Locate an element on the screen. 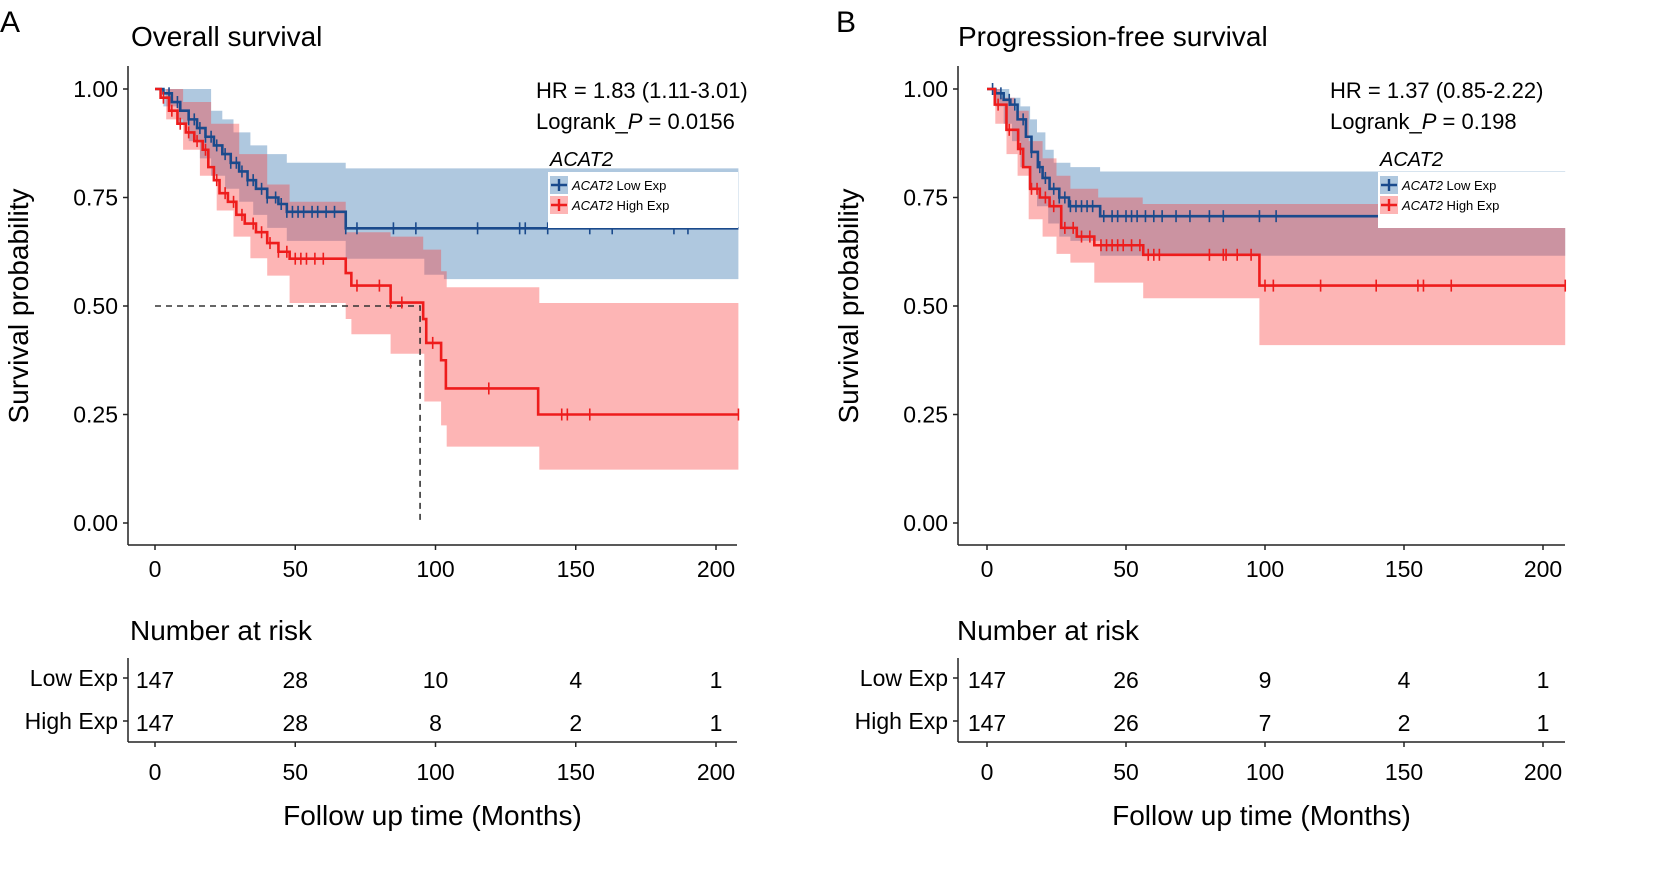  risk-count: 10 is located at coordinates (436, 680).